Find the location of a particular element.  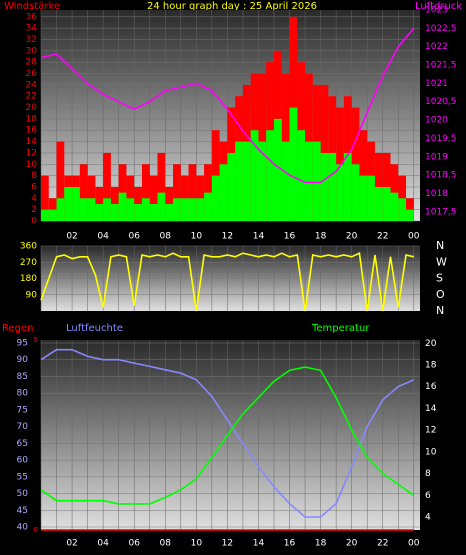

y-tick-label: 60 is located at coordinates (23, 461).